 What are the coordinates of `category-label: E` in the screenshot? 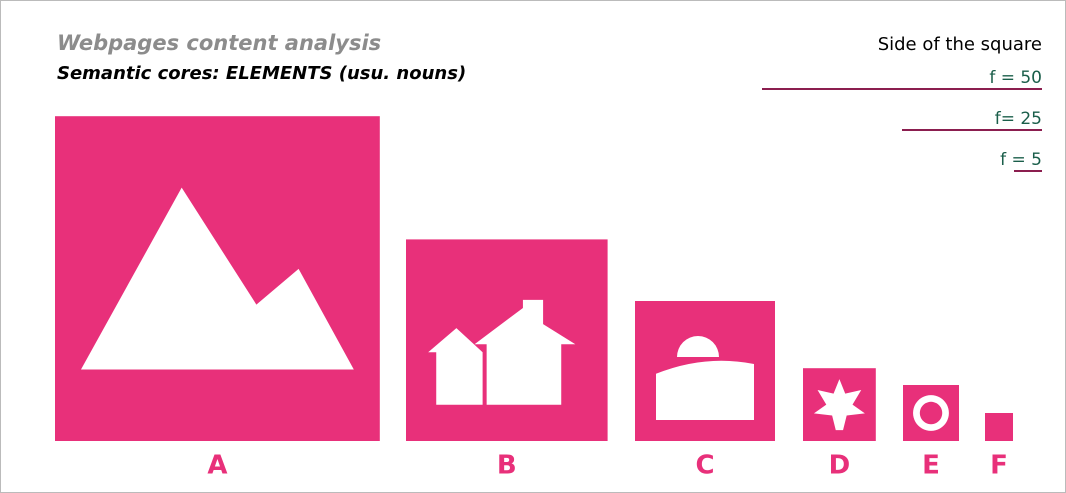 It's located at (931, 466).